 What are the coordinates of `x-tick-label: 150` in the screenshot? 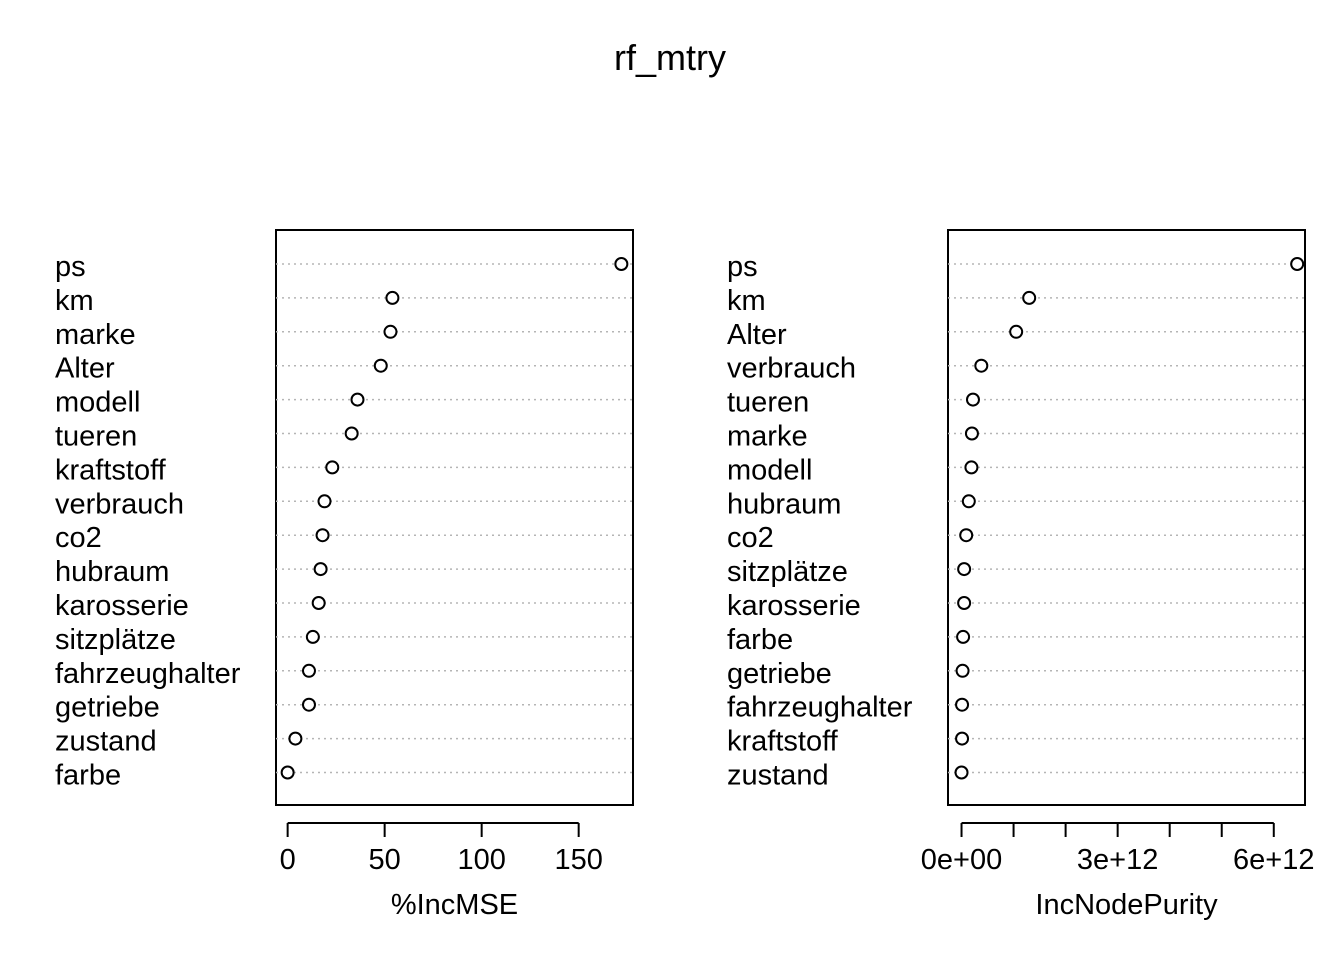 It's located at (578, 860).